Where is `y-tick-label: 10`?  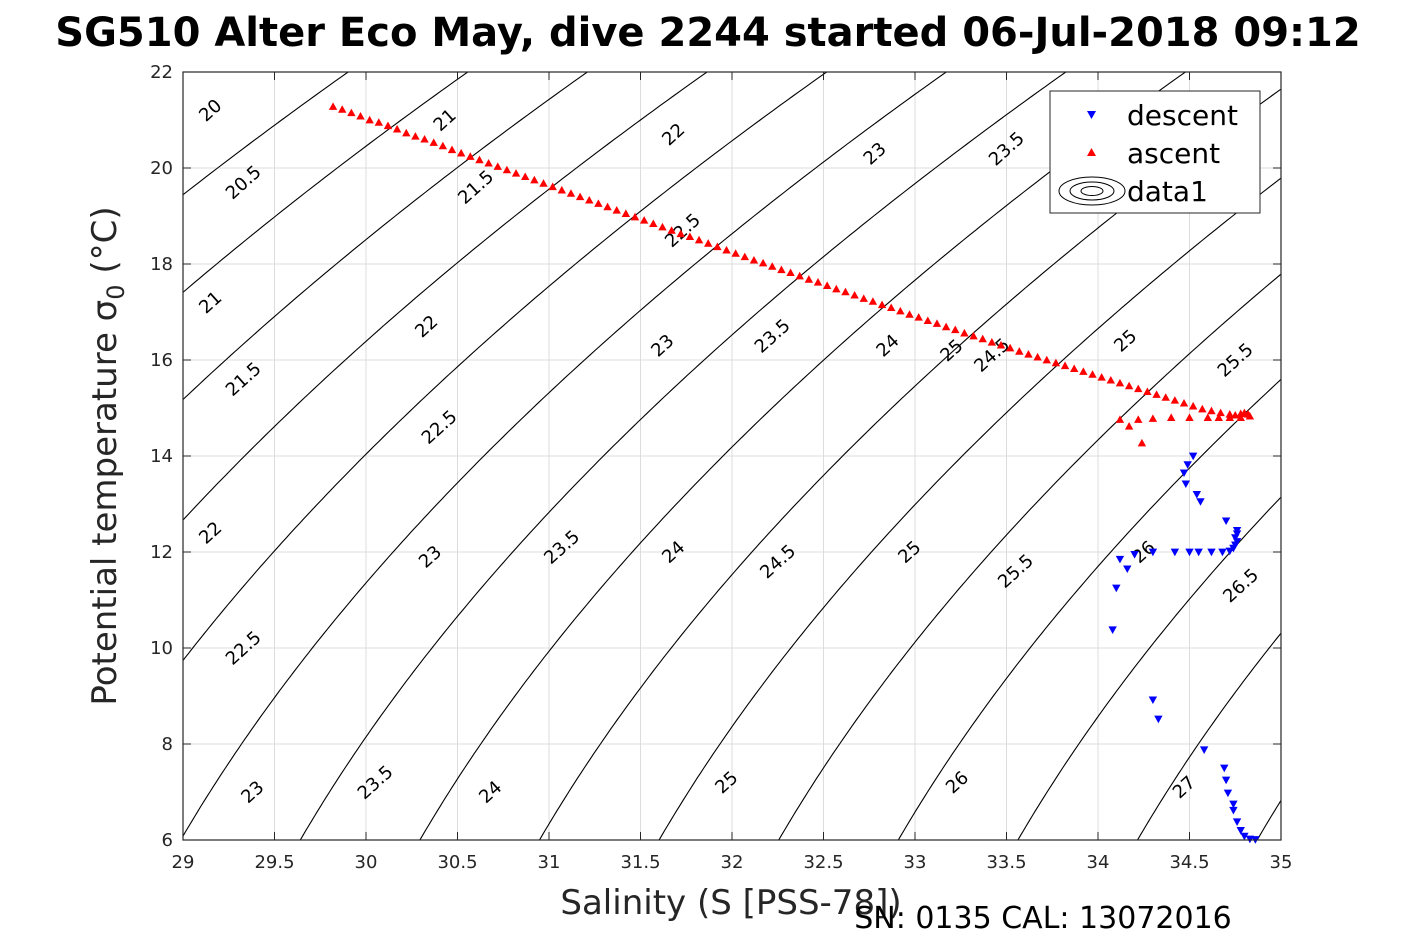
y-tick-label: 10 is located at coordinates (161, 648).